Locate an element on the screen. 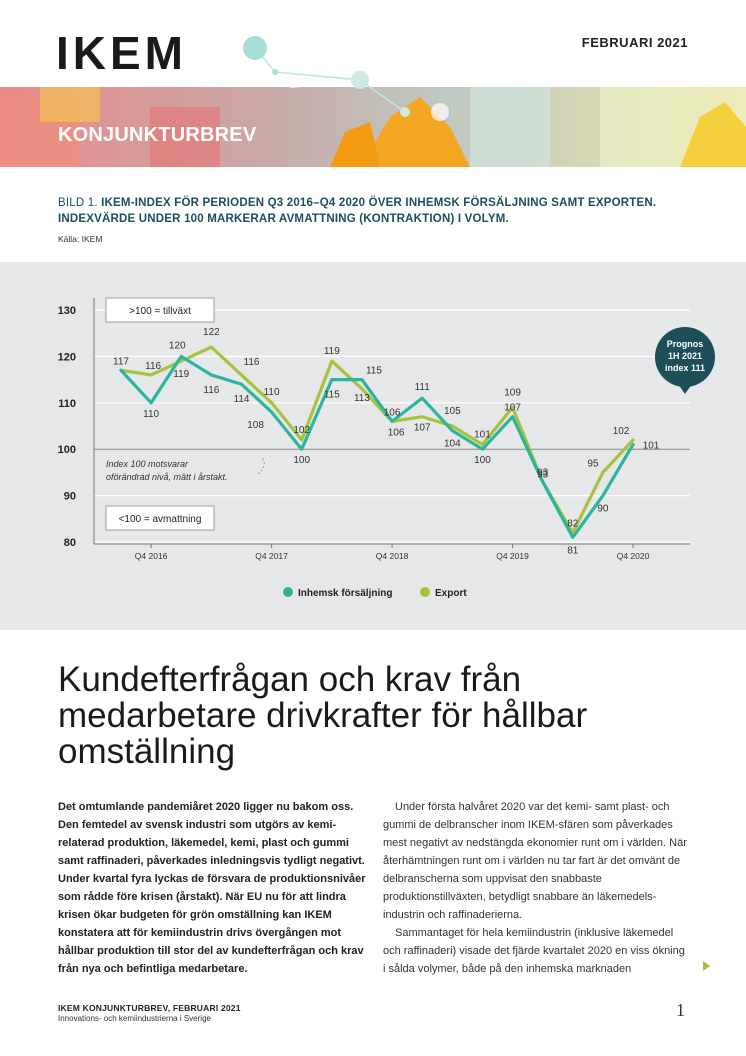 The image size is (746, 1056). inhemsk-data-label: 108 is located at coordinates (255, 425).